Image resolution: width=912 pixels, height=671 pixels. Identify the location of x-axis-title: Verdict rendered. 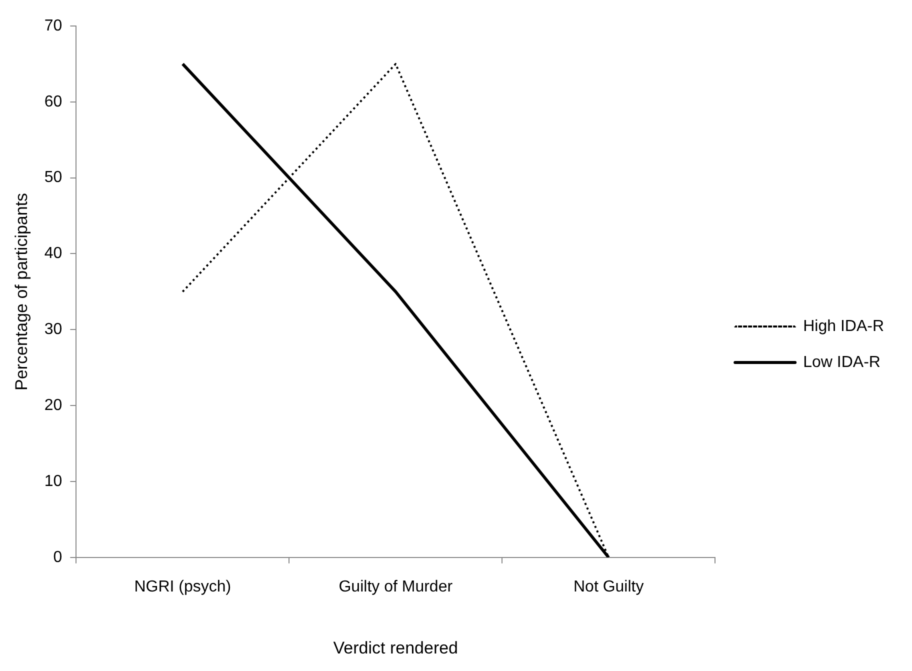
(395, 648).